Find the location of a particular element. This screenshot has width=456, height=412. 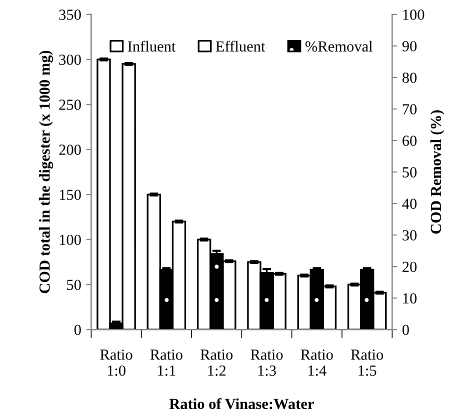

y2-tick-label: 60 is located at coordinates (409, 141).